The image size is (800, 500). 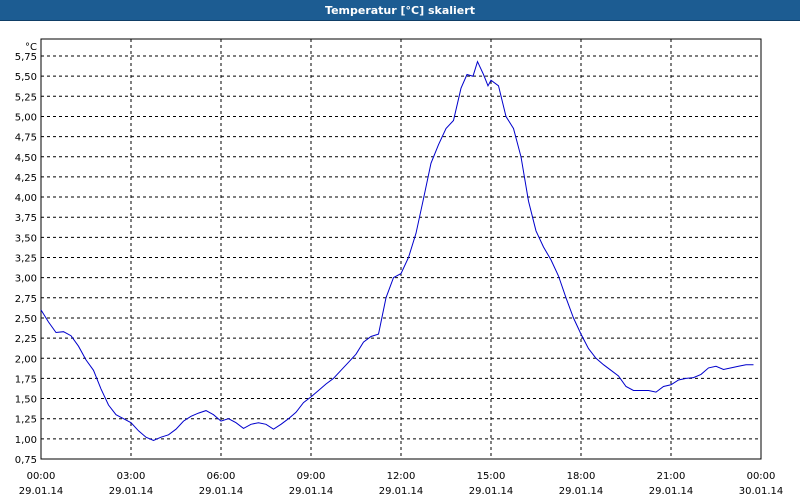 What do you see at coordinates (26, 238) in the screenshot?
I see `y-tick-label: 3,50` at bounding box center [26, 238].